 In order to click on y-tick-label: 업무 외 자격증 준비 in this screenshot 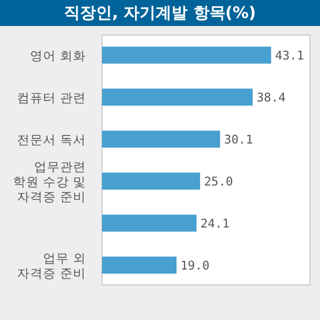, I will do `click(51, 265)`.